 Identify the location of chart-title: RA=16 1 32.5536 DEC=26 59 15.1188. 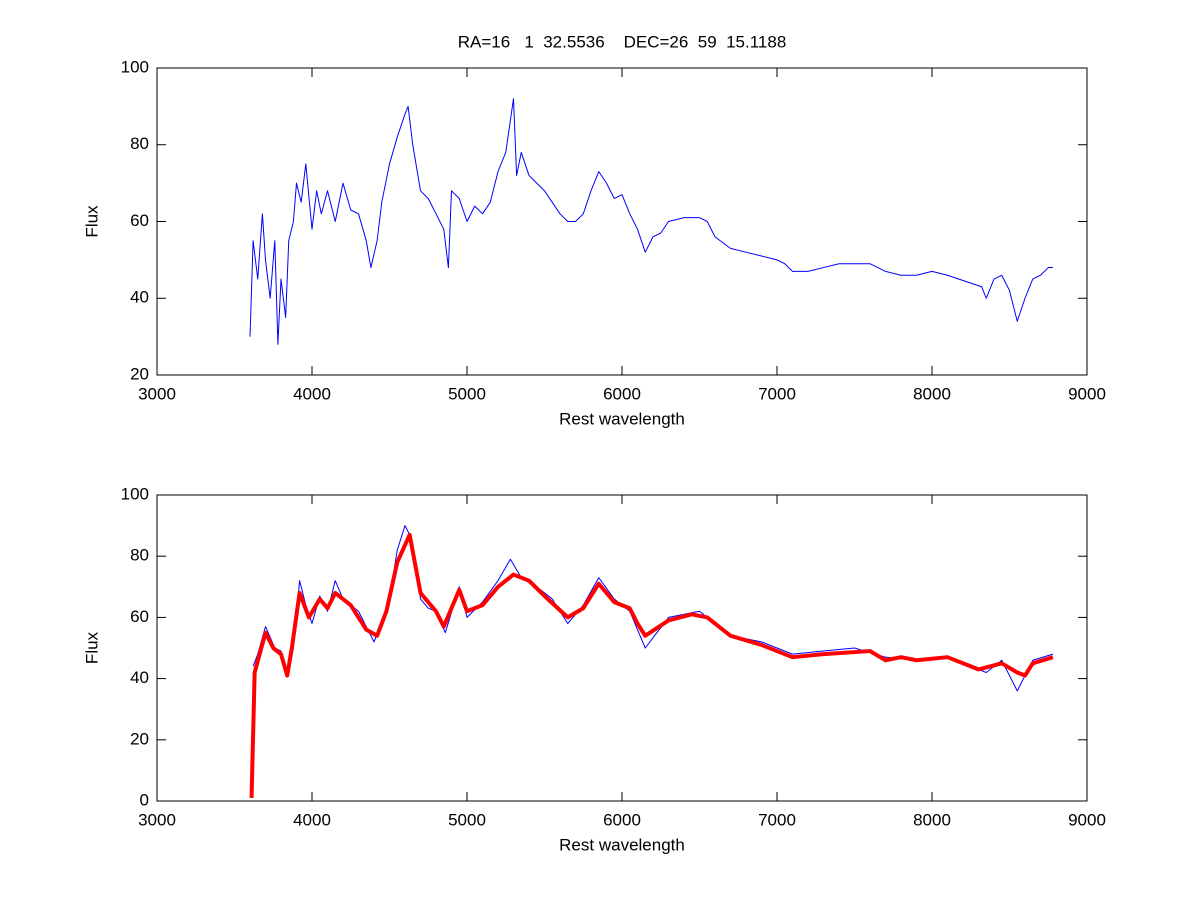
(622, 41).